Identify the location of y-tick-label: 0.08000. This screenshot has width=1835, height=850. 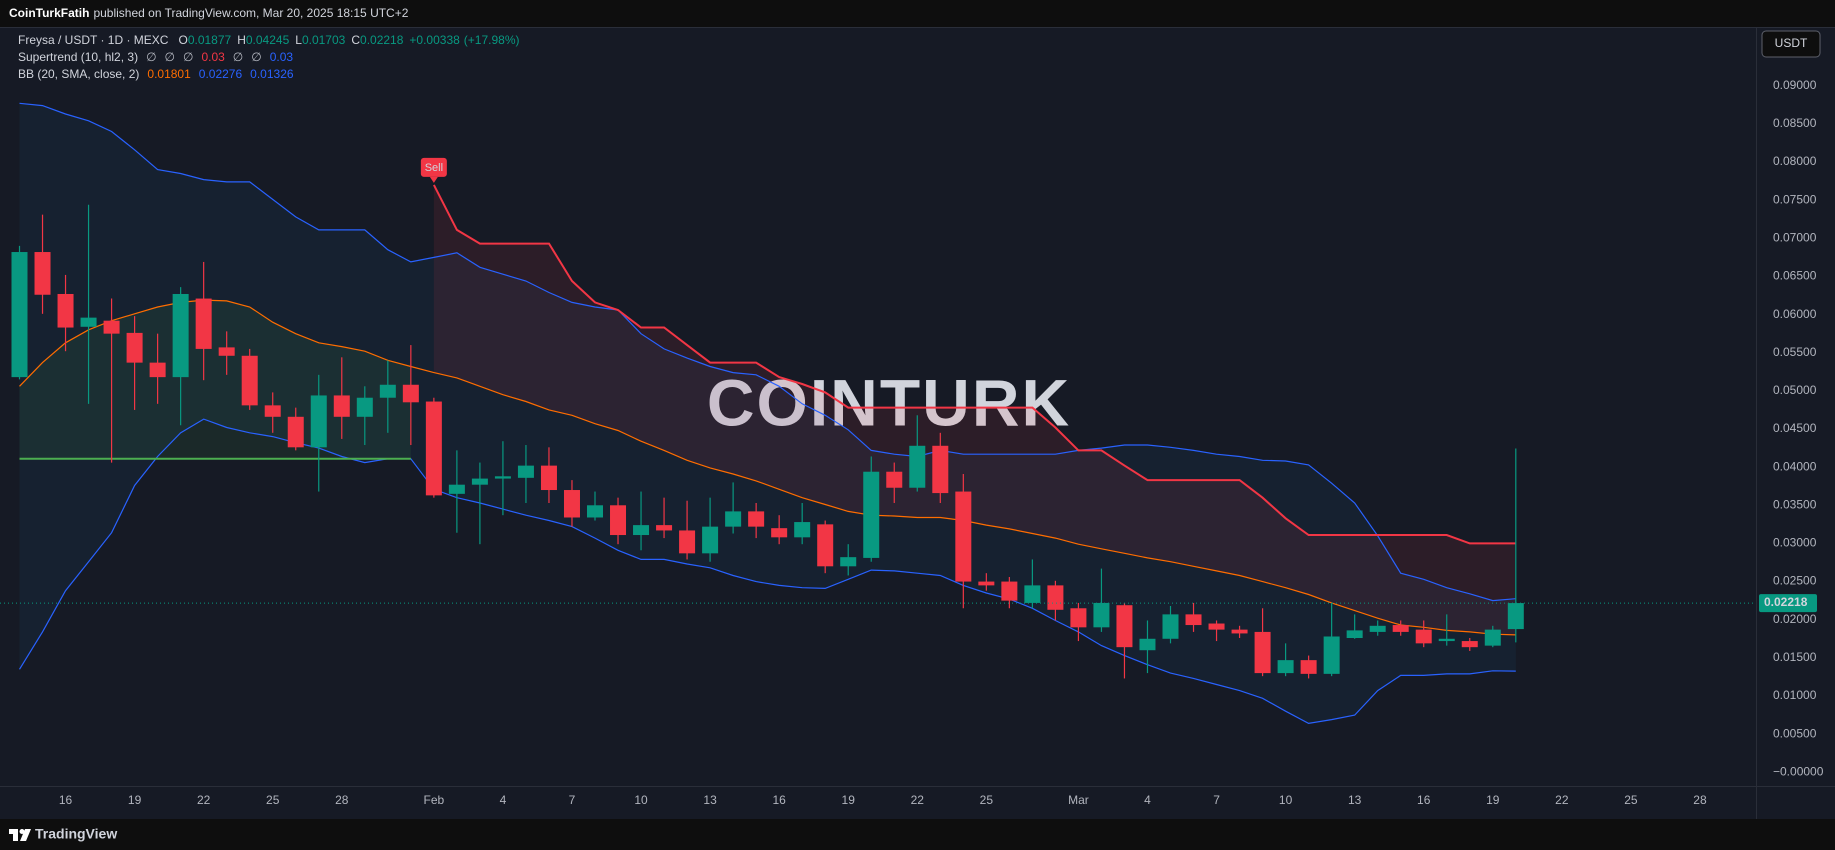
(1795, 161).